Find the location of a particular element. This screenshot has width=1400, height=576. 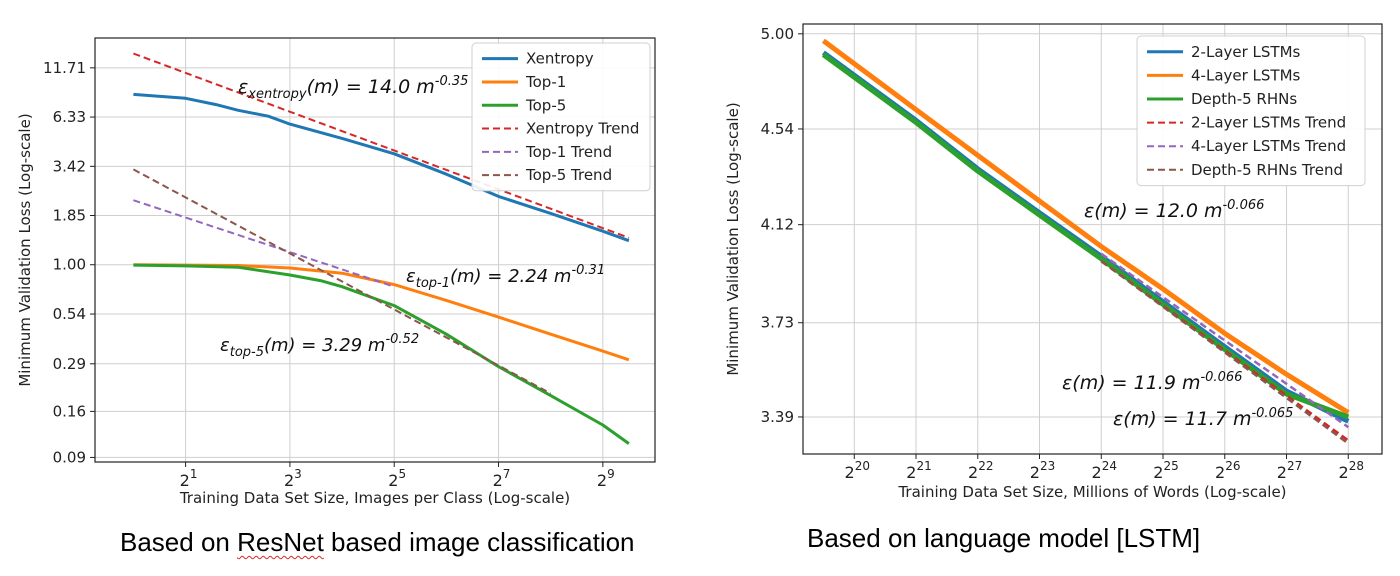

lstm-x-tick-label: 225 is located at coordinates (1165, 470).